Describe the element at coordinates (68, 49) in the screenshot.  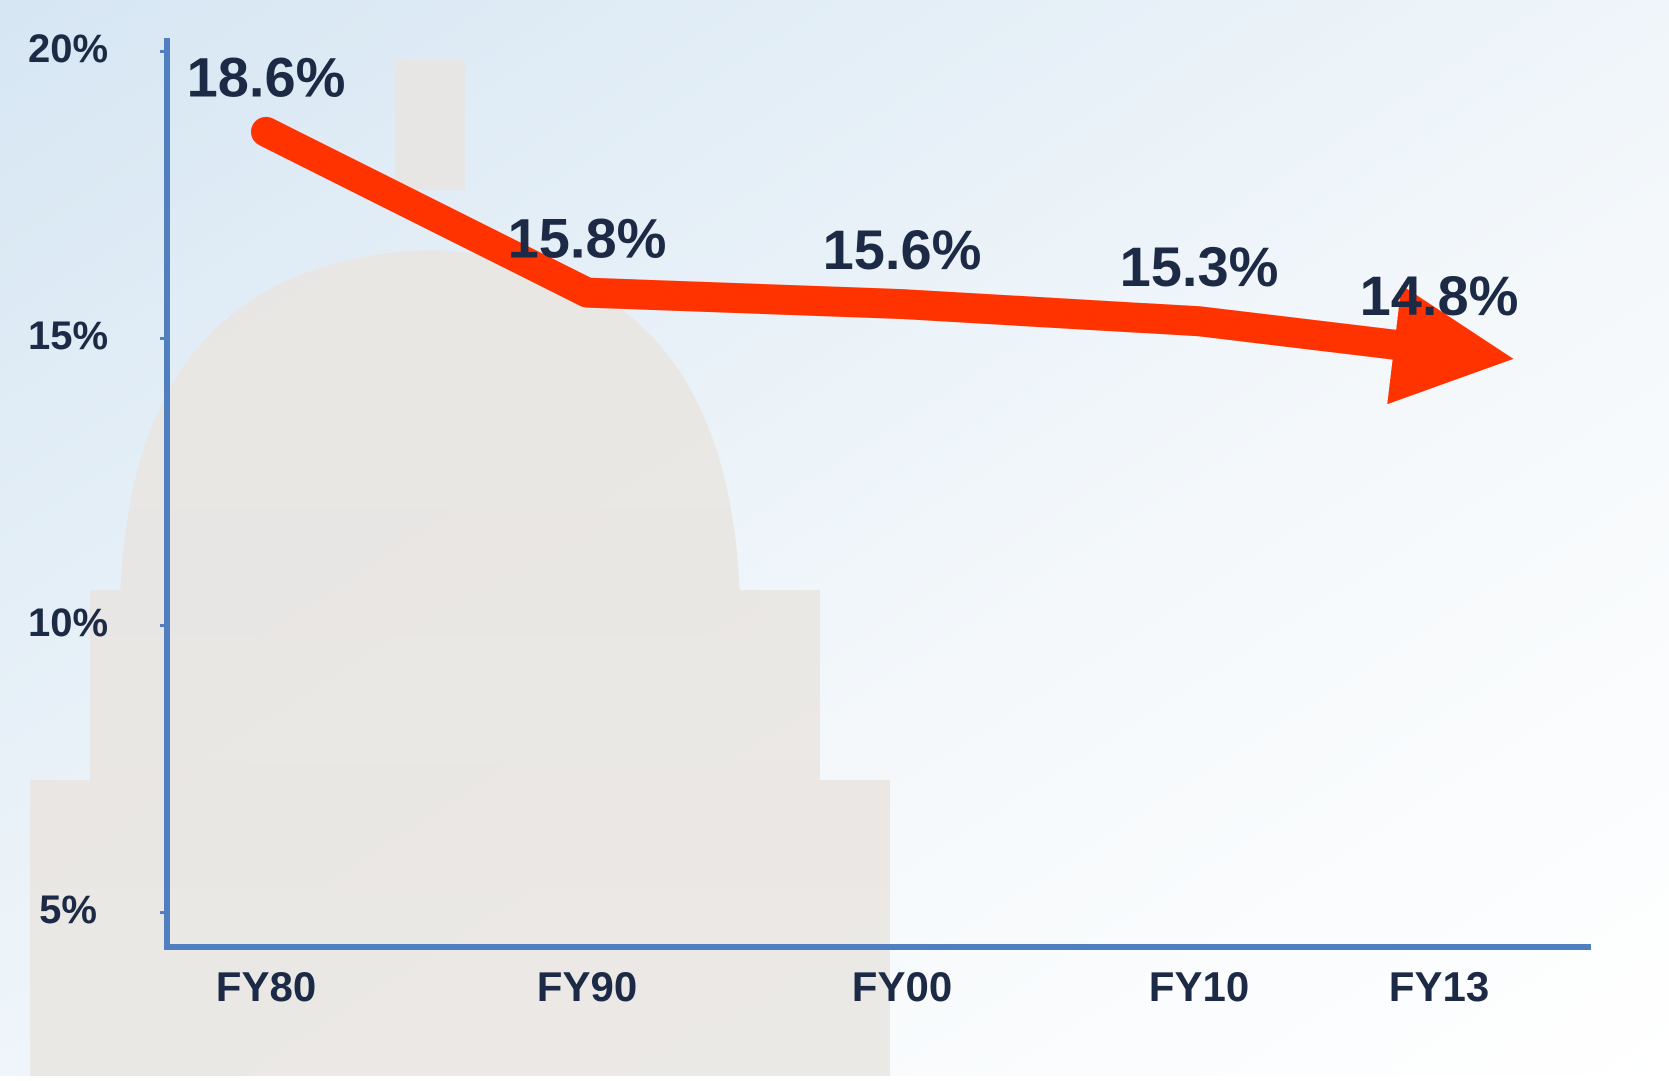
I see `y-tick-label: 20%` at that location.